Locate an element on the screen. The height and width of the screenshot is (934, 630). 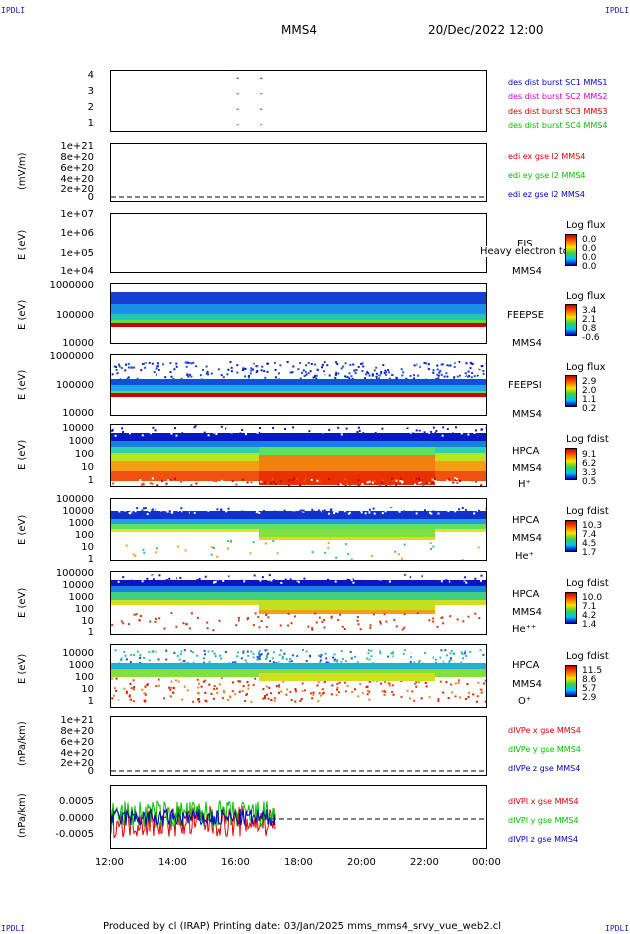
hpca-h-cb-value: 3.3 is located at coordinates (589, 473).